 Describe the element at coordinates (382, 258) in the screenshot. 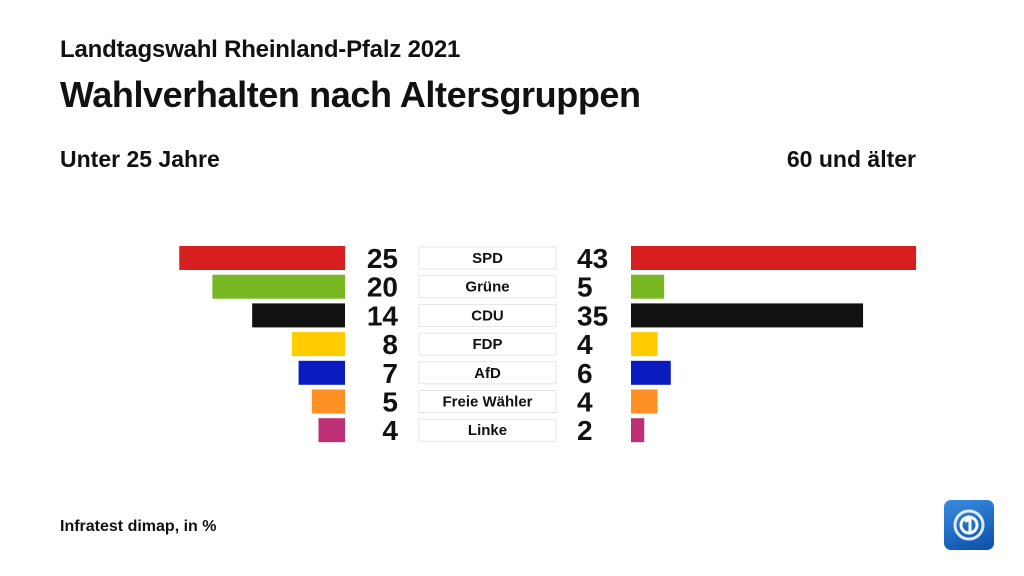

I see `value-left: 25` at that location.